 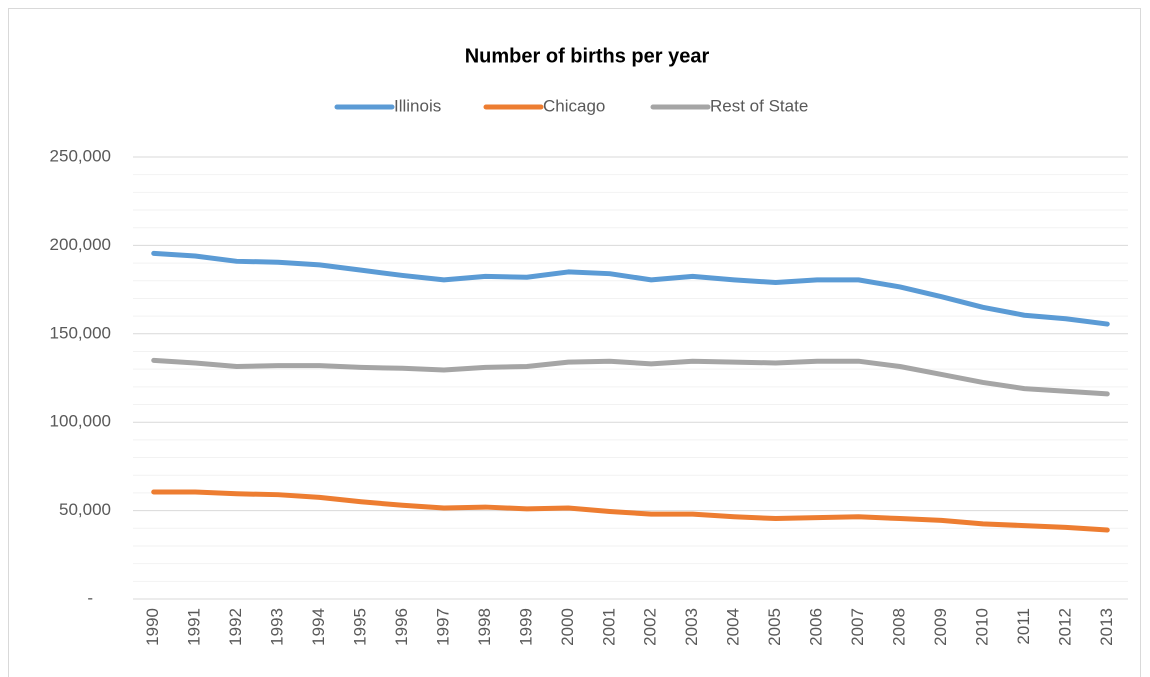 I want to click on x-tick-label: 2011, so click(x=1023, y=626).